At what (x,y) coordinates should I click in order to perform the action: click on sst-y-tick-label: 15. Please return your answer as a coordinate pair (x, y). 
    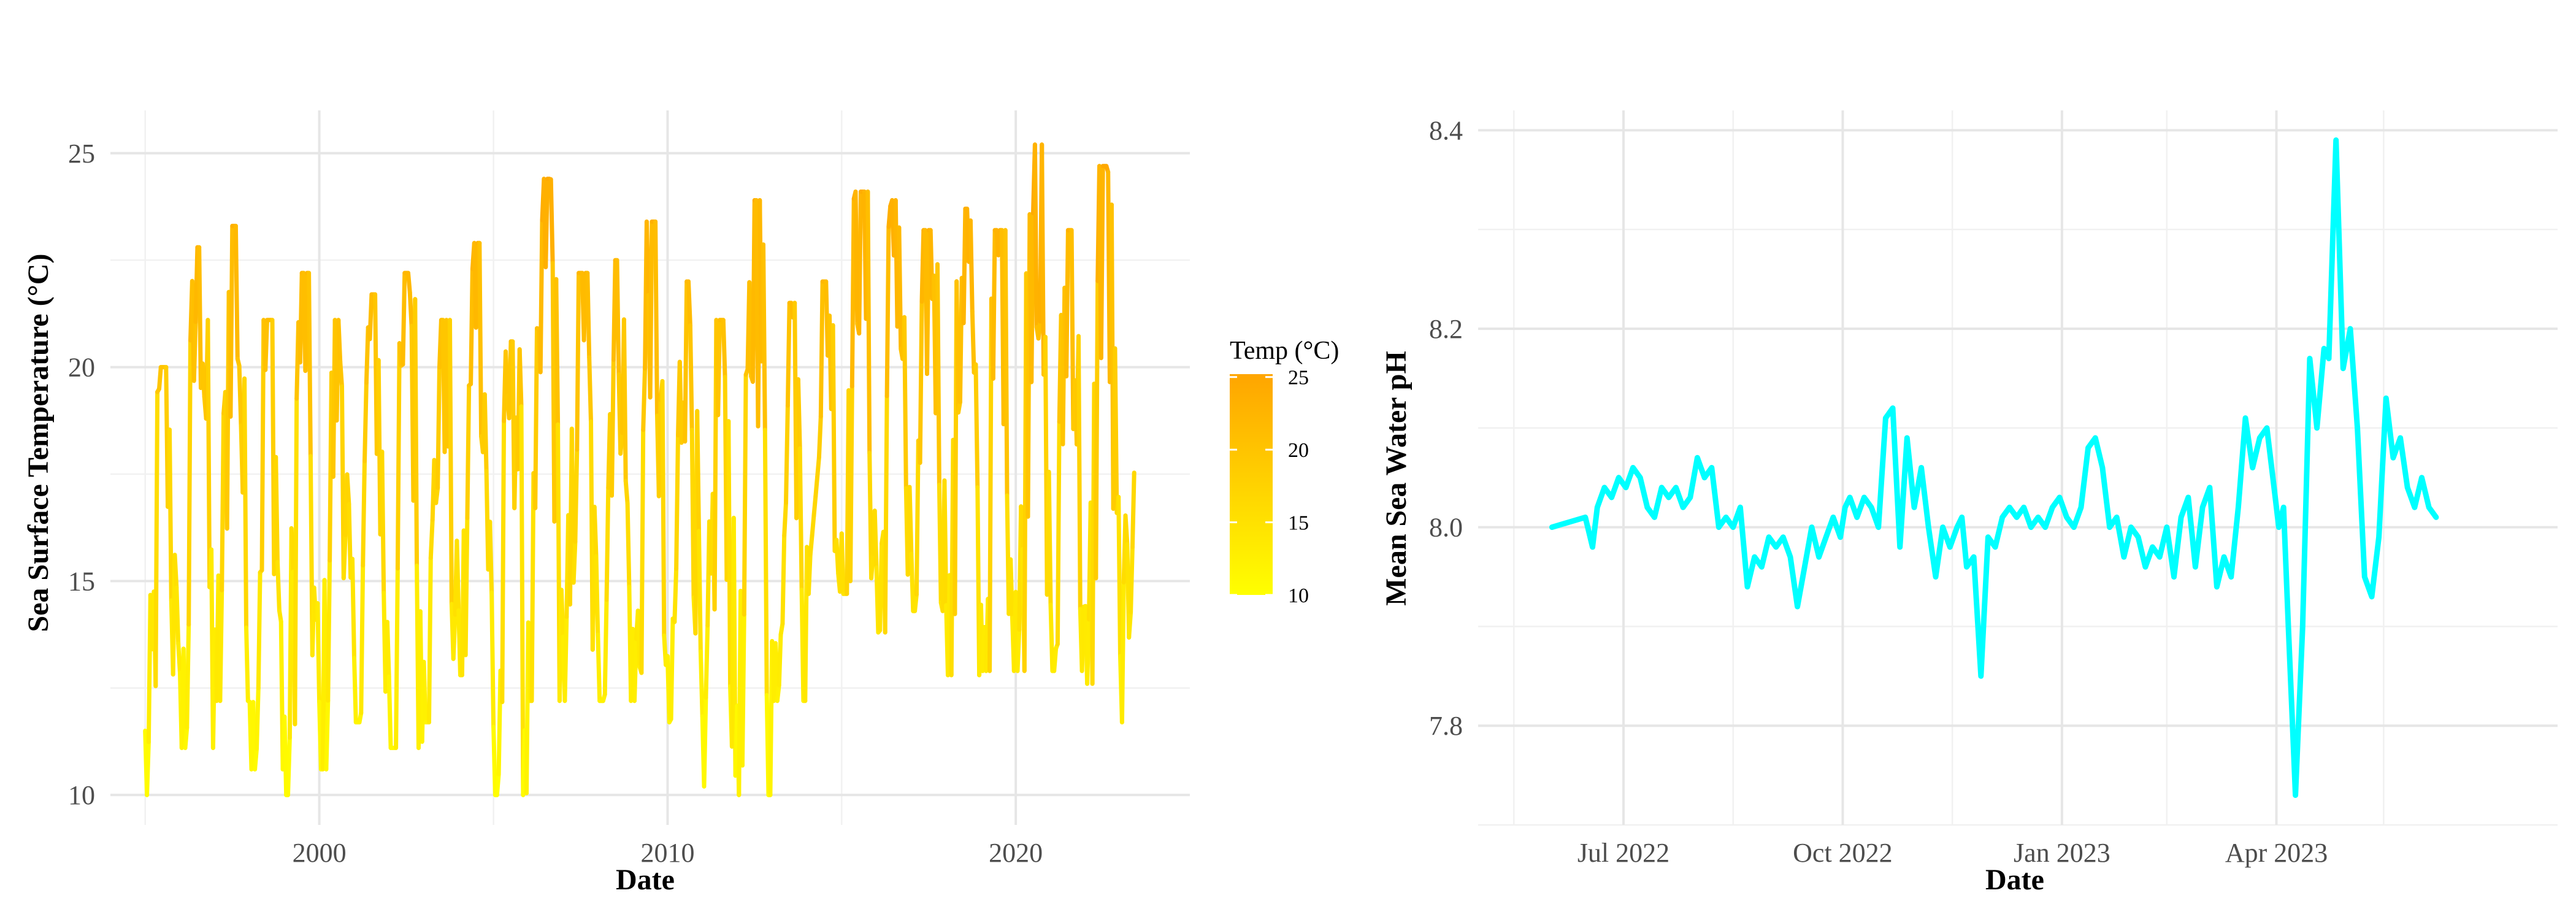
    Looking at the image, I should click on (81, 581).